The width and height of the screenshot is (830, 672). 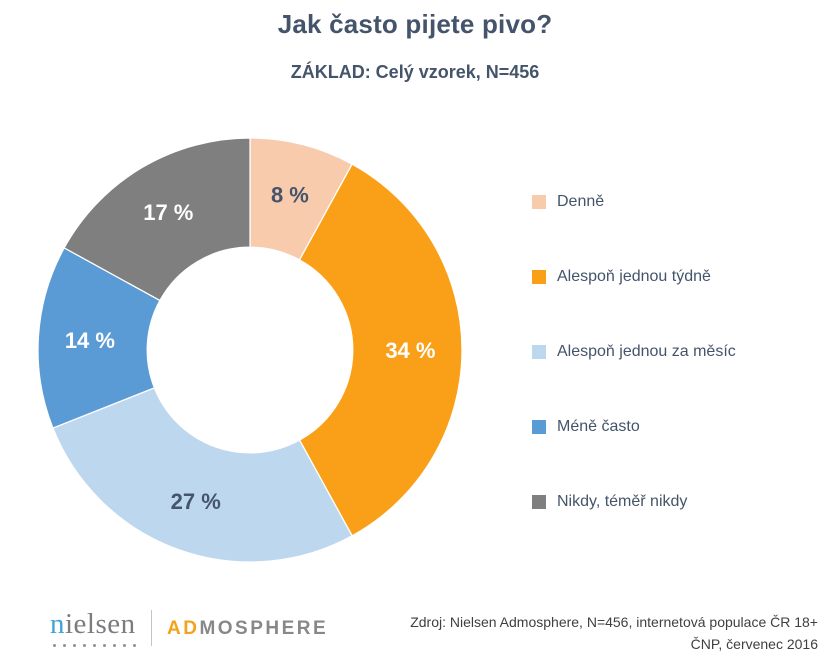 What do you see at coordinates (183, 628) in the screenshot?
I see `admosphere-accent: AD` at bounding box center [183, 628].